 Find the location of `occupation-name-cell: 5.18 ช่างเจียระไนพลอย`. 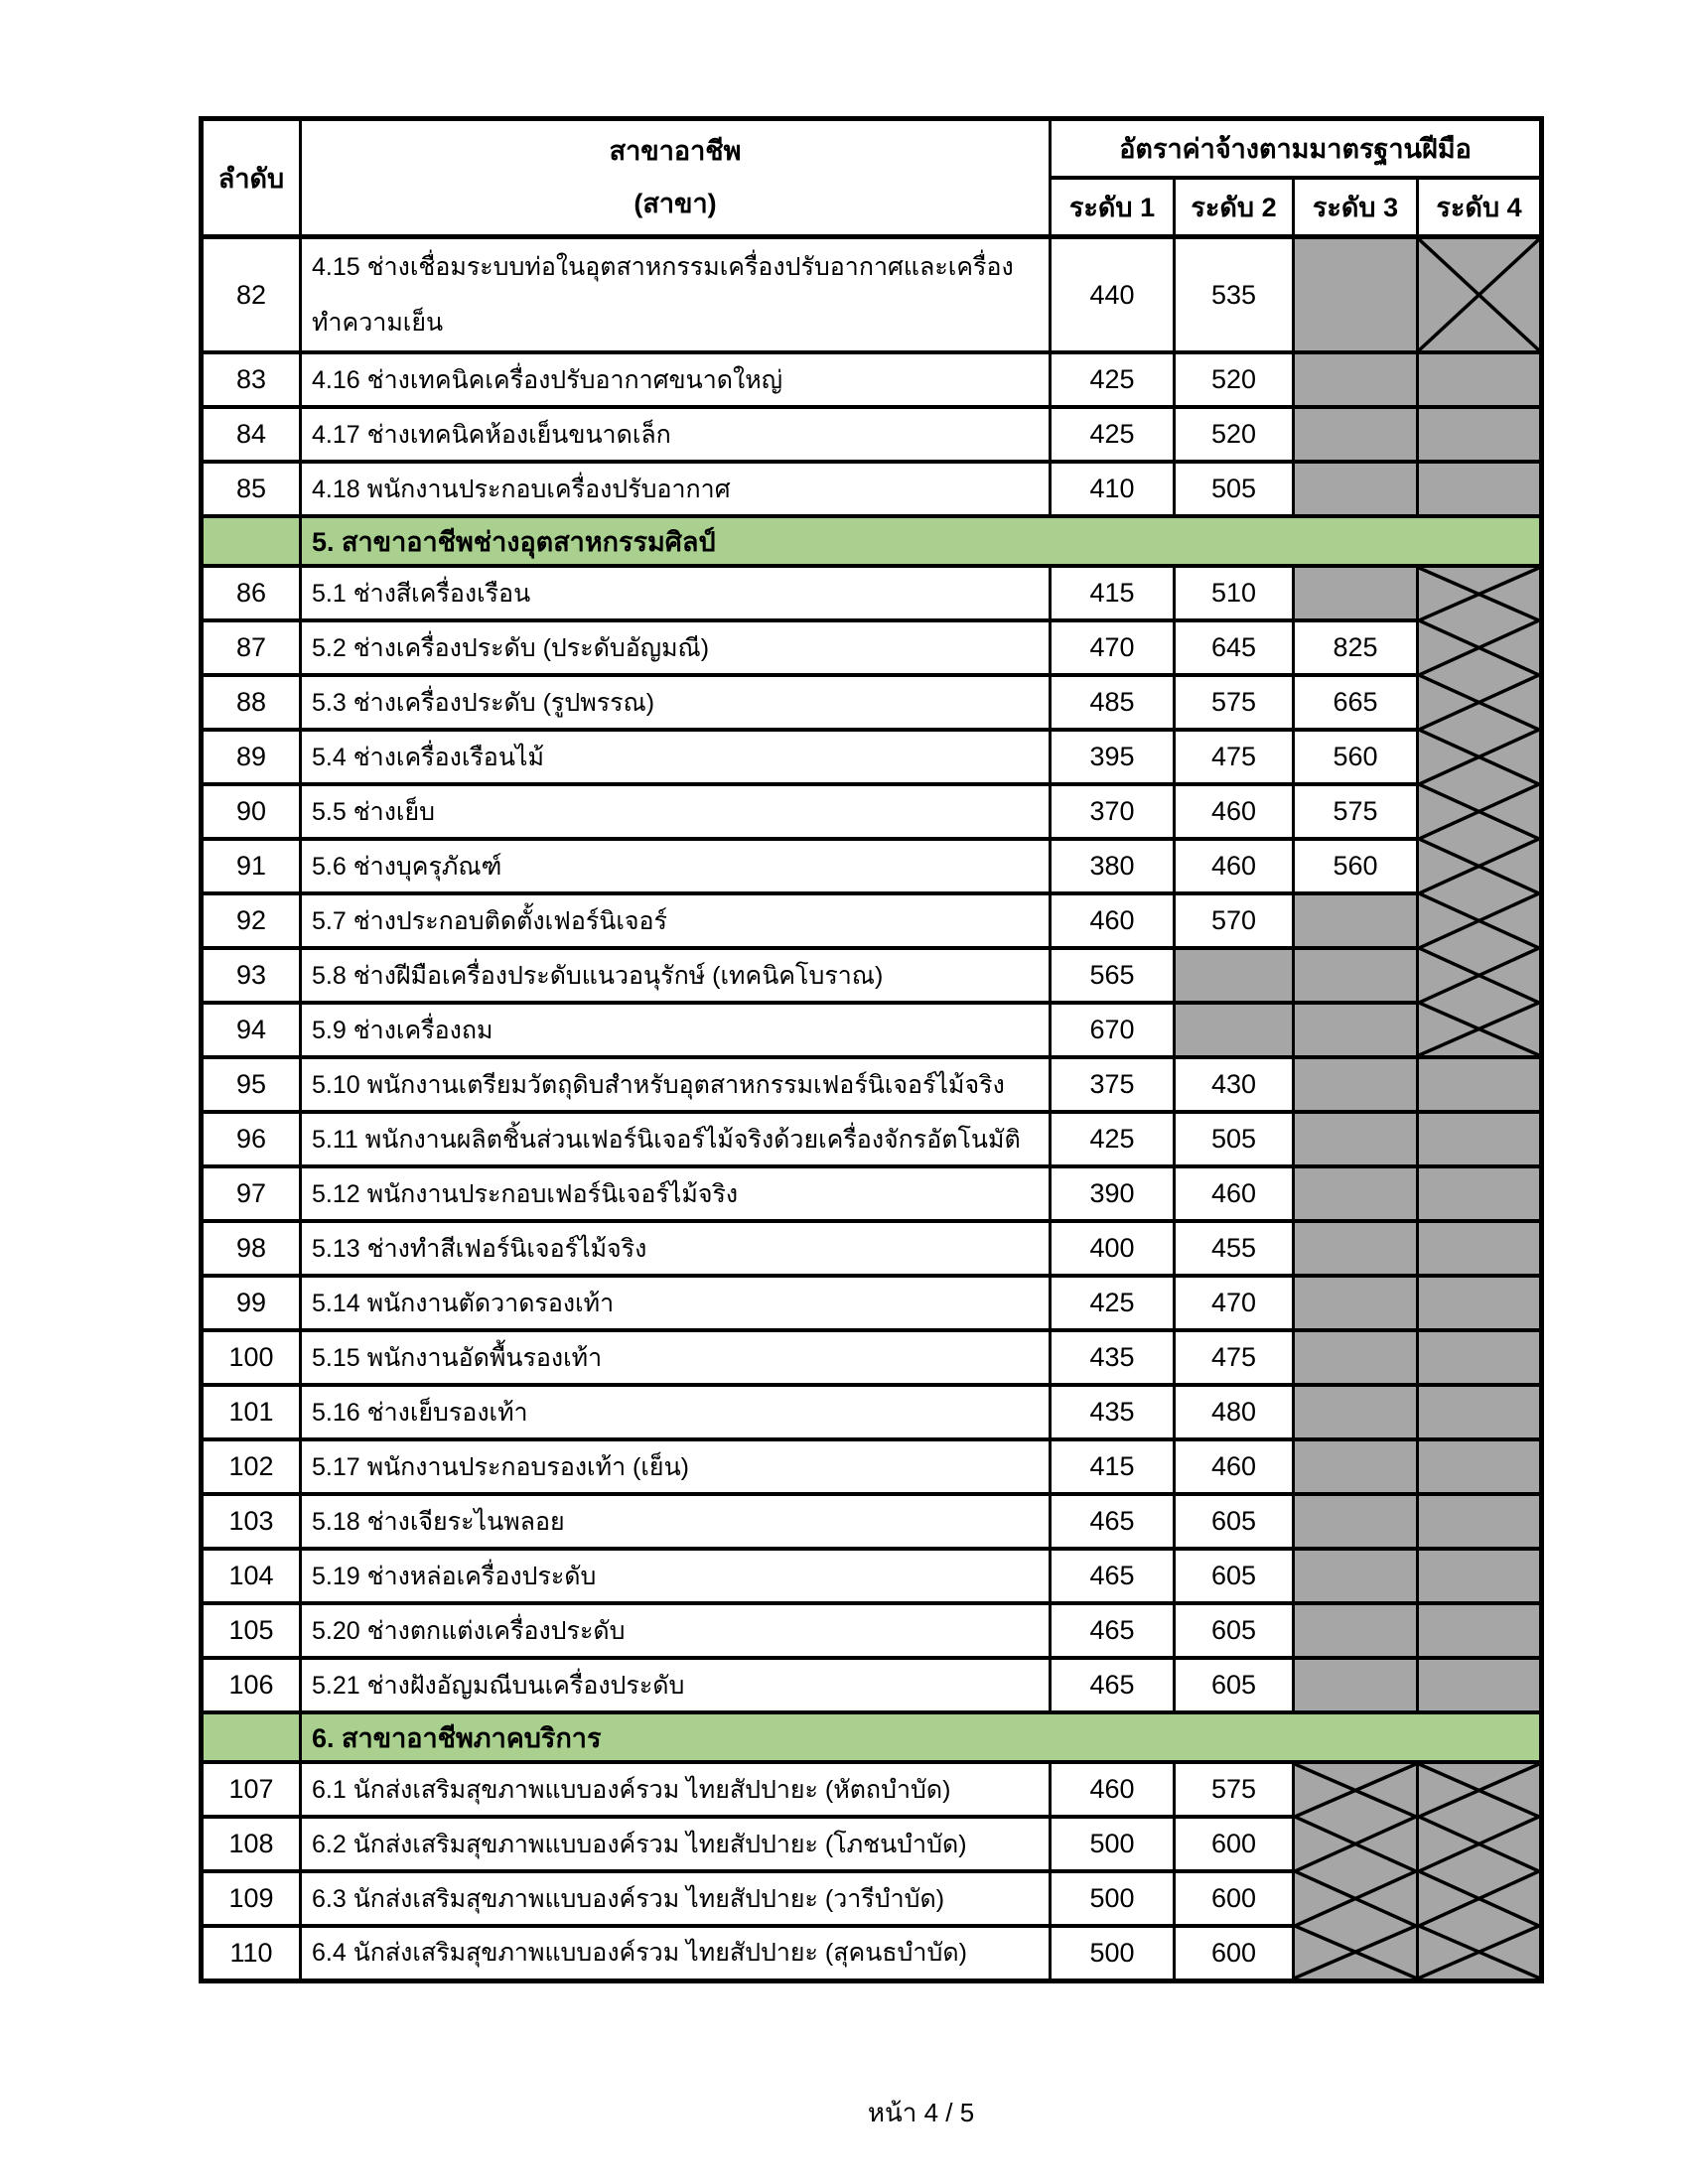

occupation-name-cell: 5.18 ช่างเจียระไนพลอย is located at coordinates (675, 1521).